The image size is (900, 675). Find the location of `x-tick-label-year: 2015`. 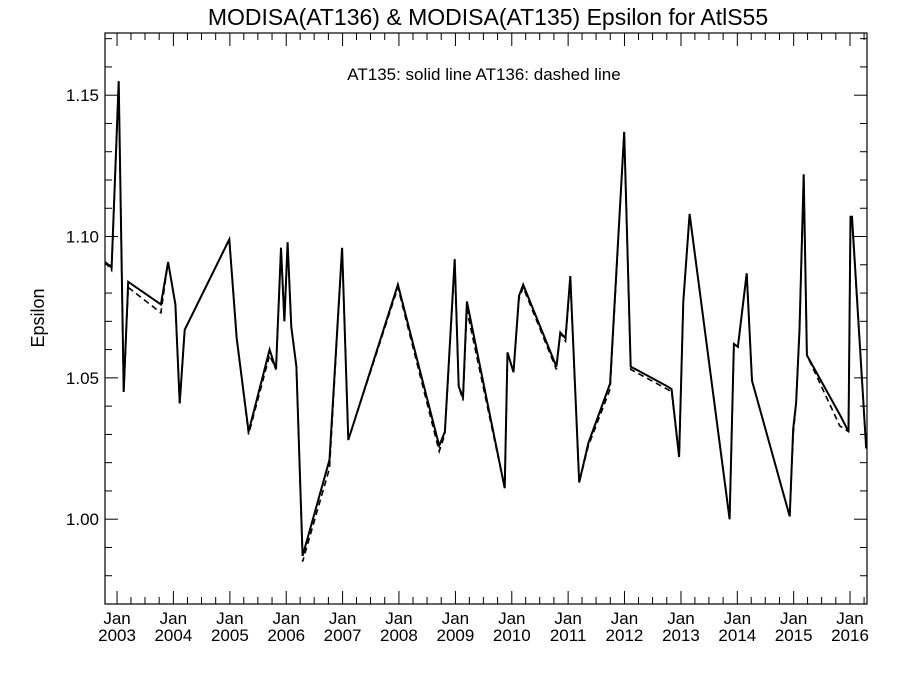

x-tick-label-year: 2015 is located at coordinates (794, 635).